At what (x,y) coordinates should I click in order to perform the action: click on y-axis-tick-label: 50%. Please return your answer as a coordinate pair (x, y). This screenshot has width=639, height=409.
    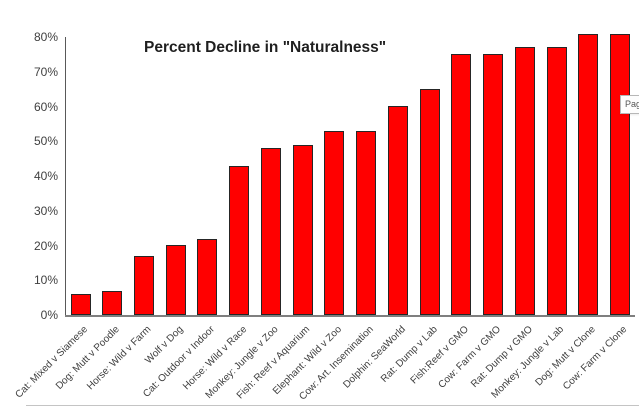
    Looking at the image, I should click on (45, 141).